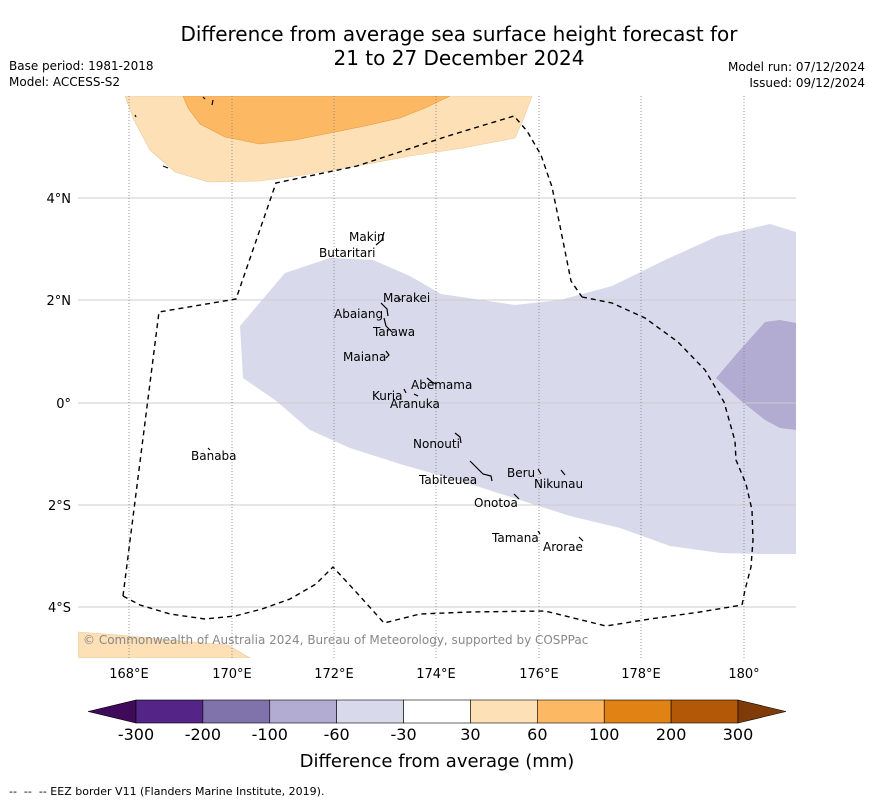 This screenshot has height=804, width=873. I want to click on lon-label-174e: 174°E, so click(436, 674).